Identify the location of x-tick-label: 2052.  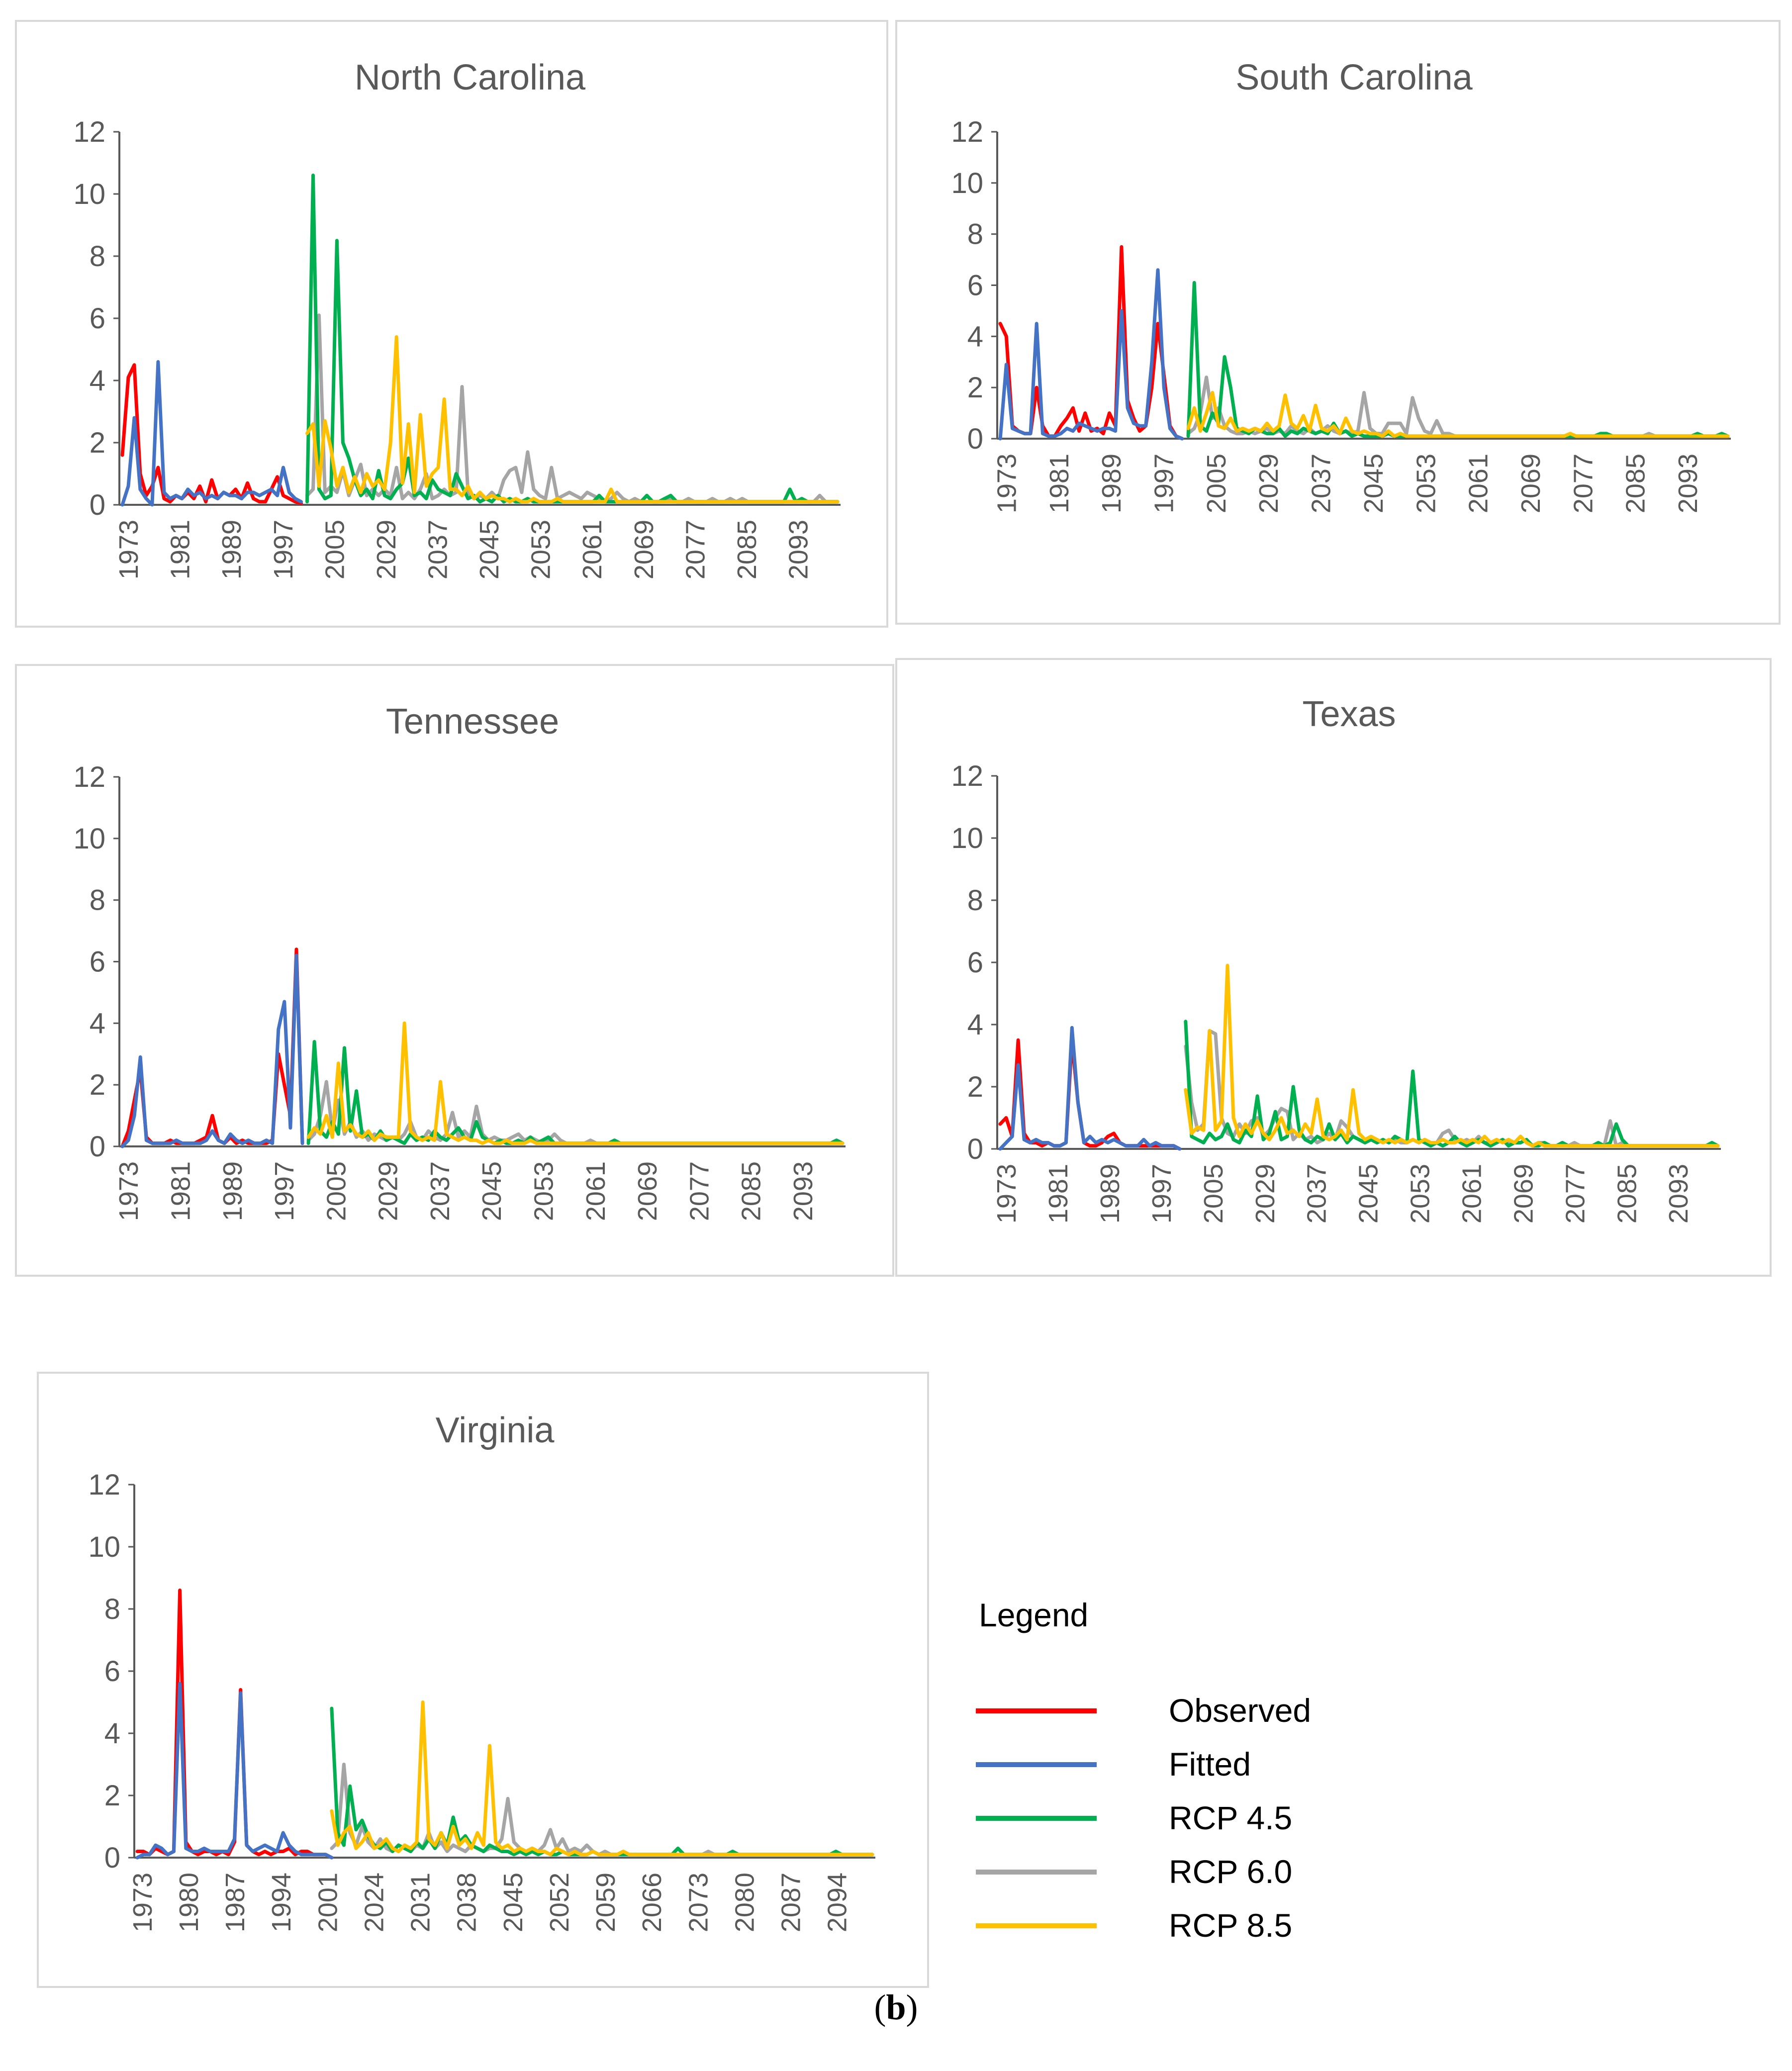
(559, 1902).